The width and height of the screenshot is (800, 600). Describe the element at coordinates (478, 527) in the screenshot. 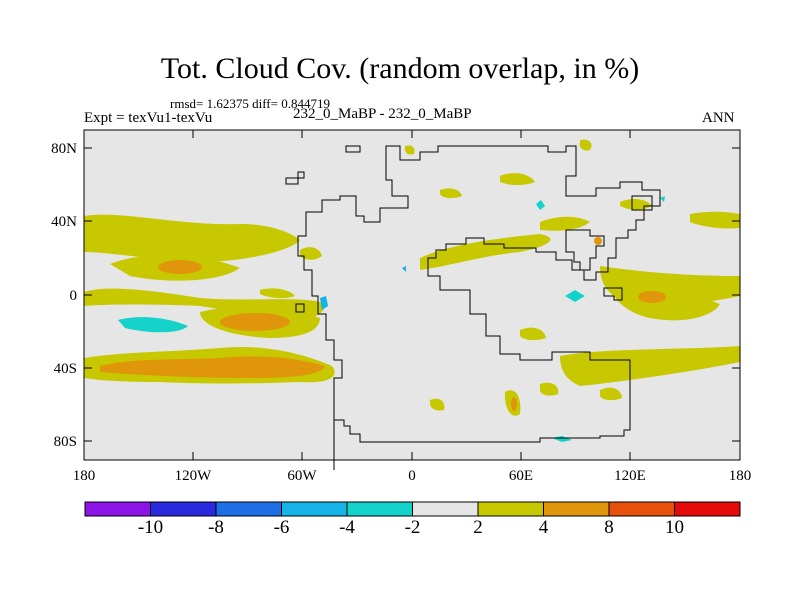

I see `colorbar-label: 2` at that location.